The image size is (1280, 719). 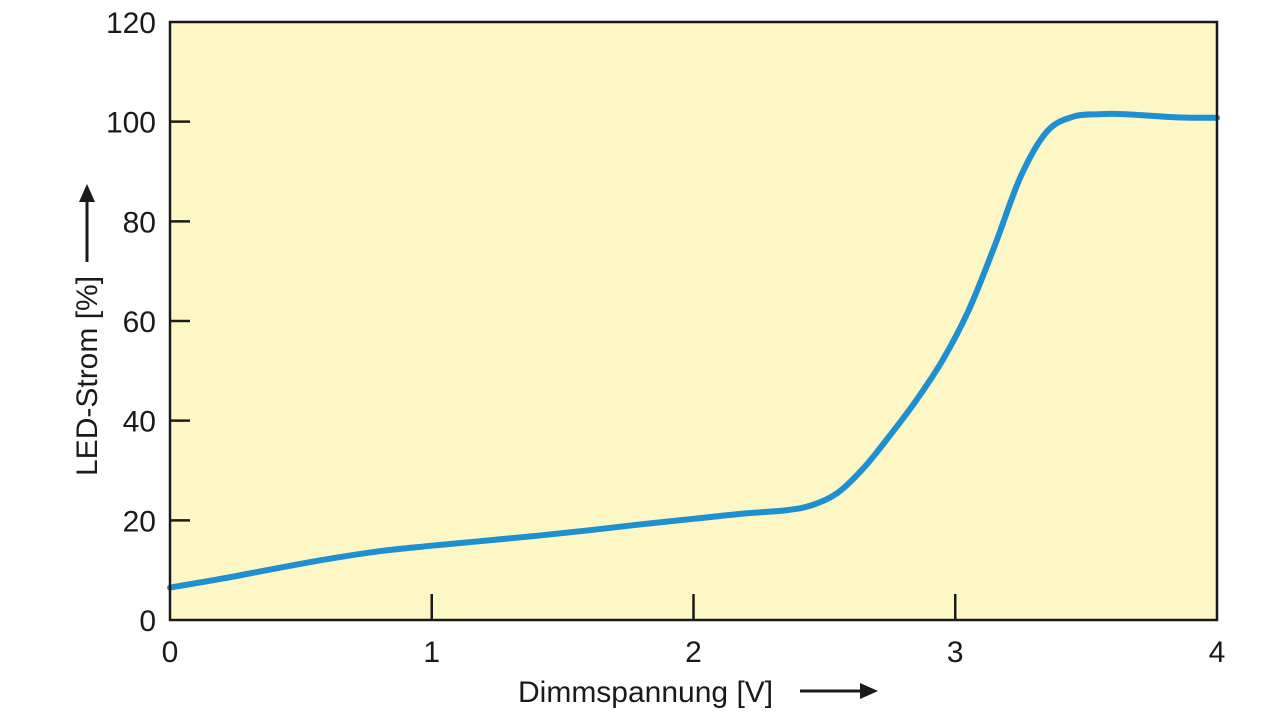 What do you see at coordinates (131, 123) in the screenshot?
I see `y-tick-label: 100` at bounding box center [131, 123].